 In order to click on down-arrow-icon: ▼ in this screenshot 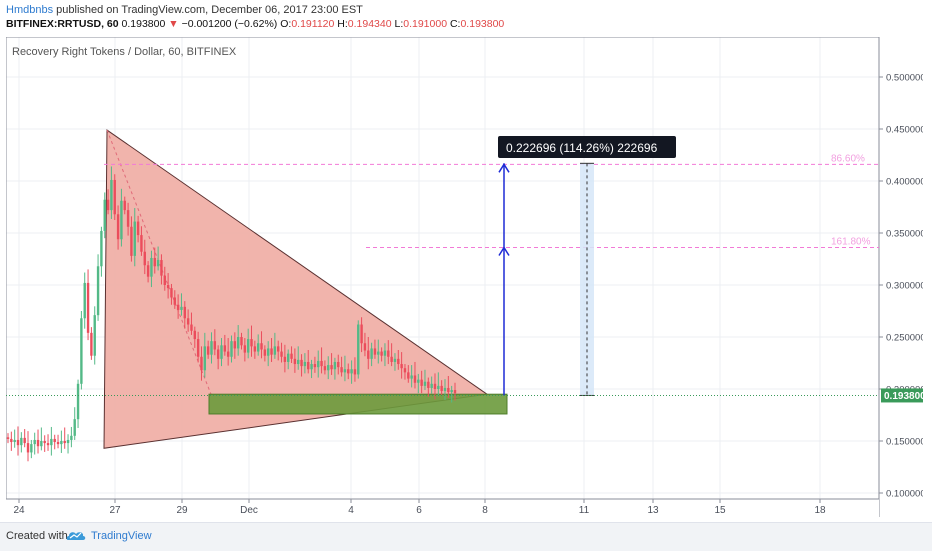, I will do `click(173, 24)`.